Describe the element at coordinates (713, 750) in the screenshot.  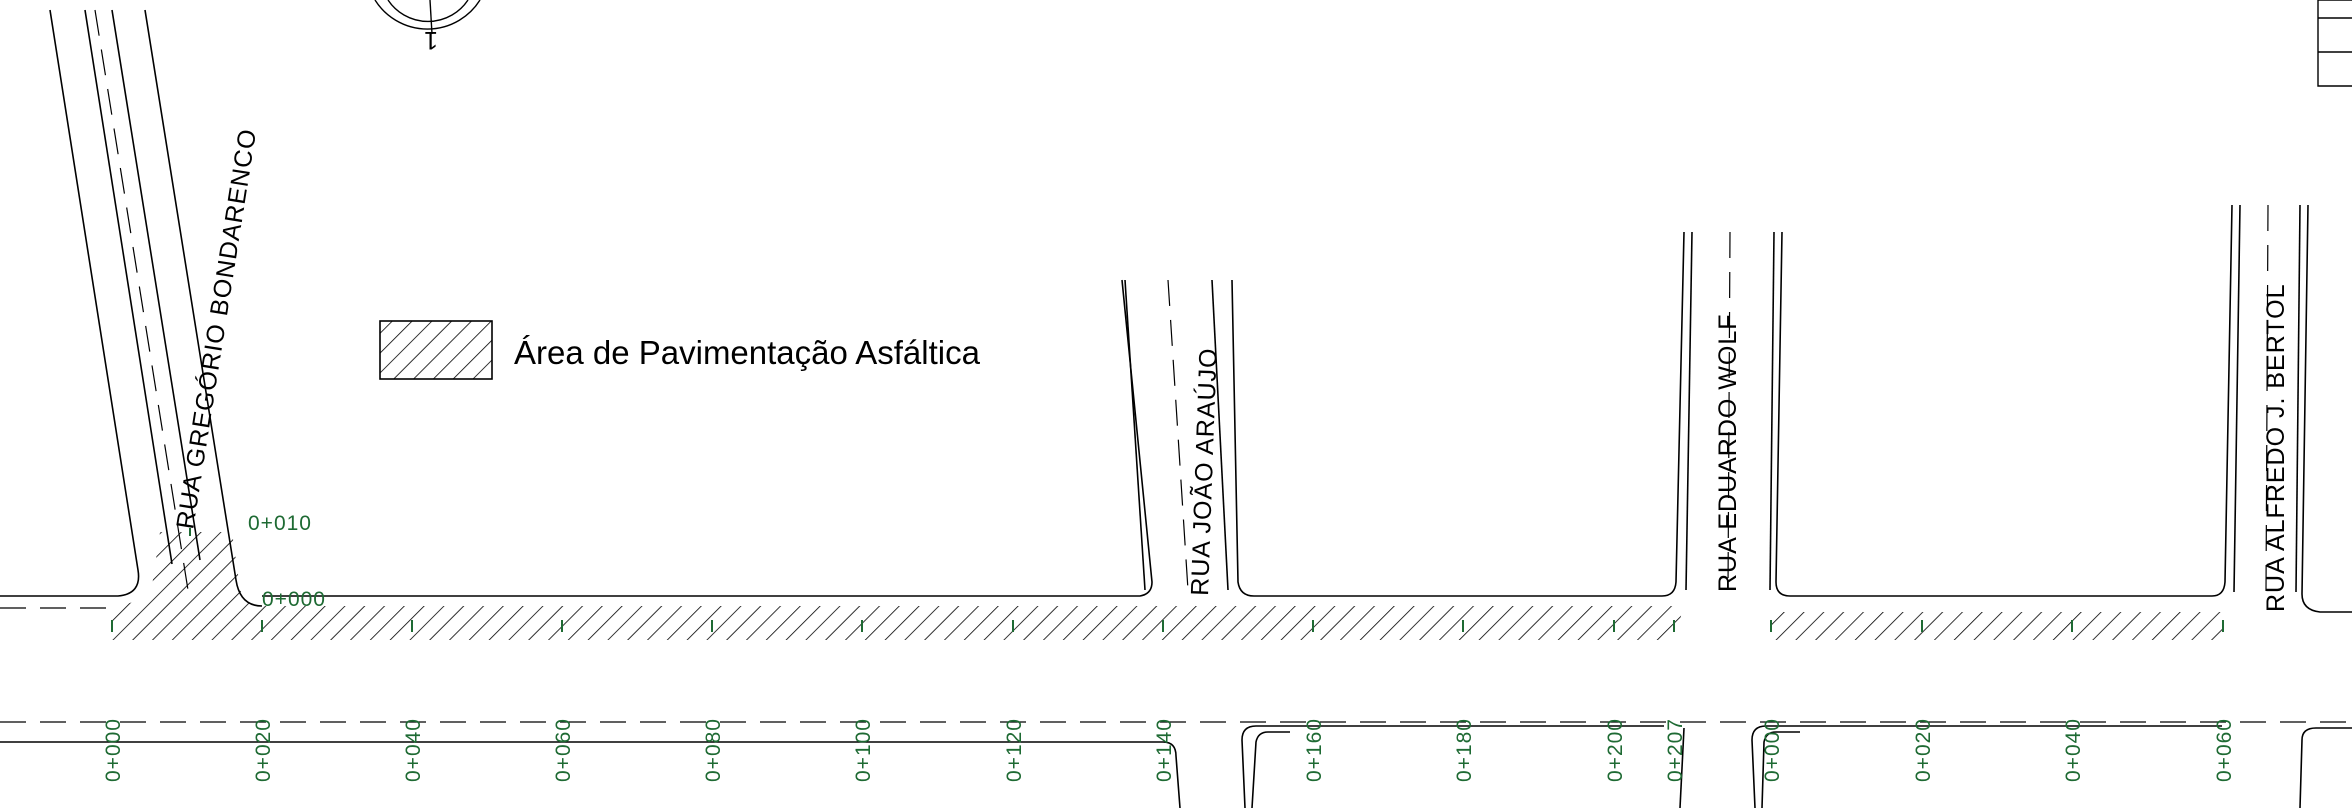
I see `station-label: 0+080` at that location.